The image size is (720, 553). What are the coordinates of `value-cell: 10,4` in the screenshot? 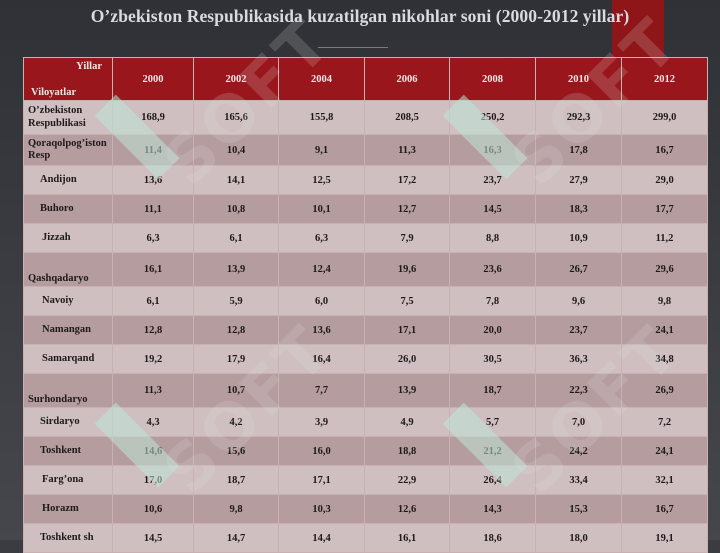 It's located at (236, 150).